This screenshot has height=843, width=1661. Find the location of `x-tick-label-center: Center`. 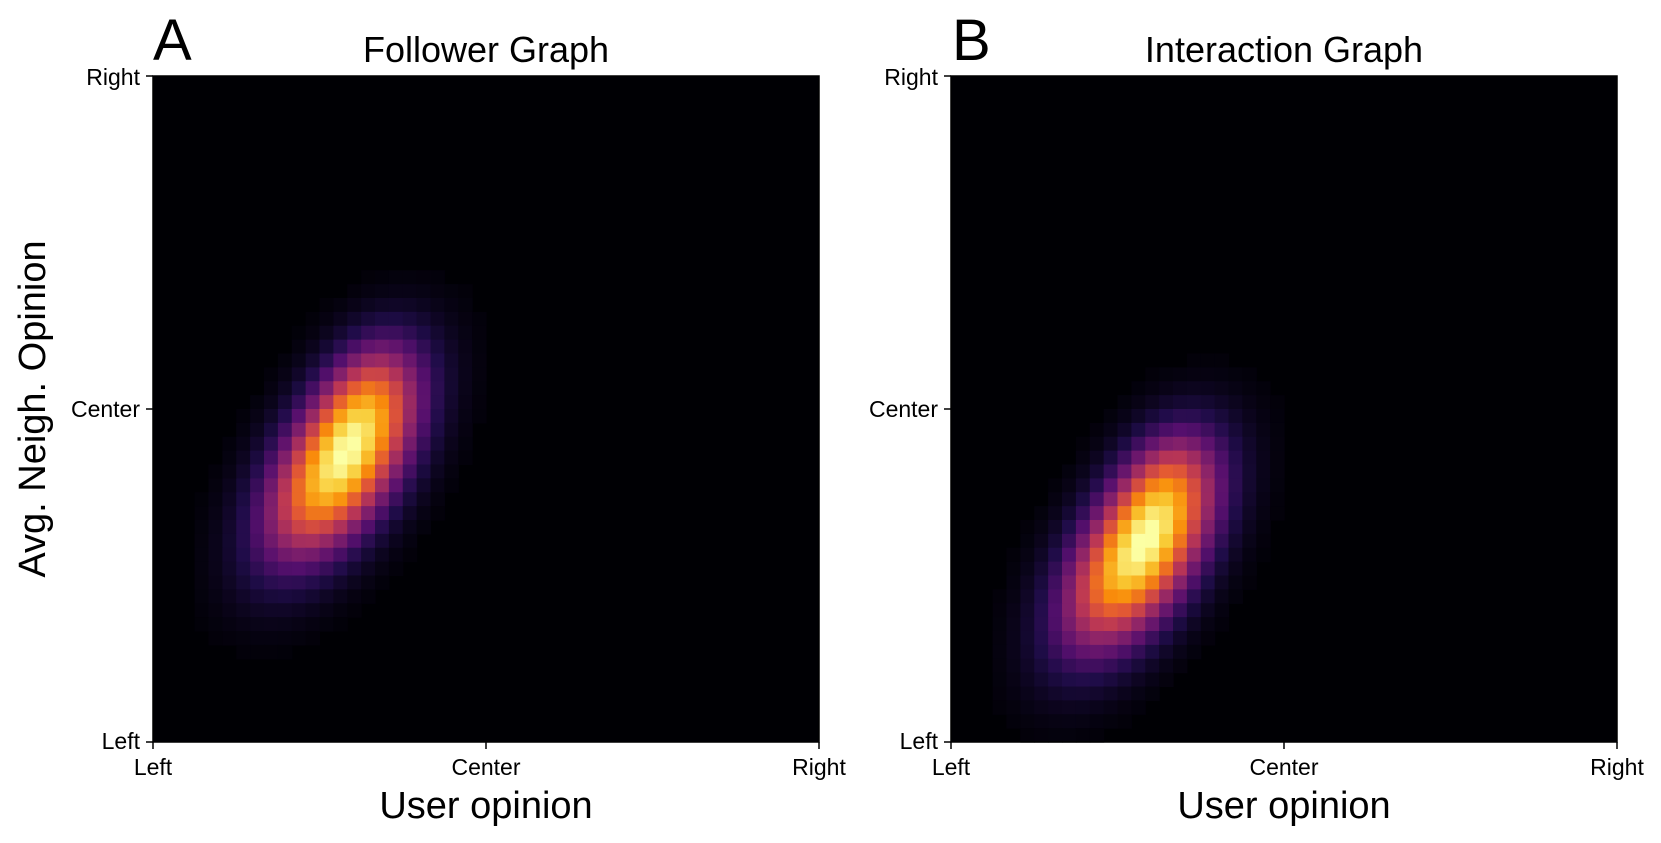

x-tick-label-center: Center is located at coordinates (1283, 767).